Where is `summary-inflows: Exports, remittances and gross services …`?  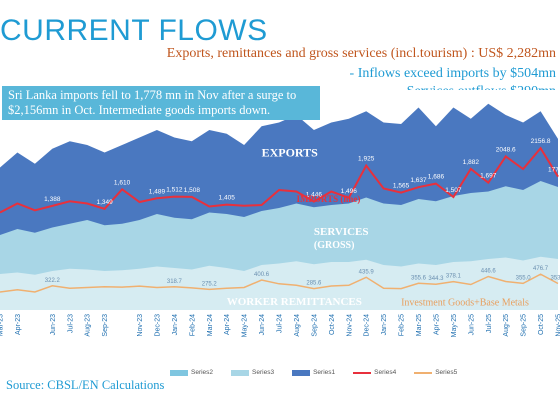 summary-inflows: Exports, remittances and gross services … is located at coordinates (361, 53).